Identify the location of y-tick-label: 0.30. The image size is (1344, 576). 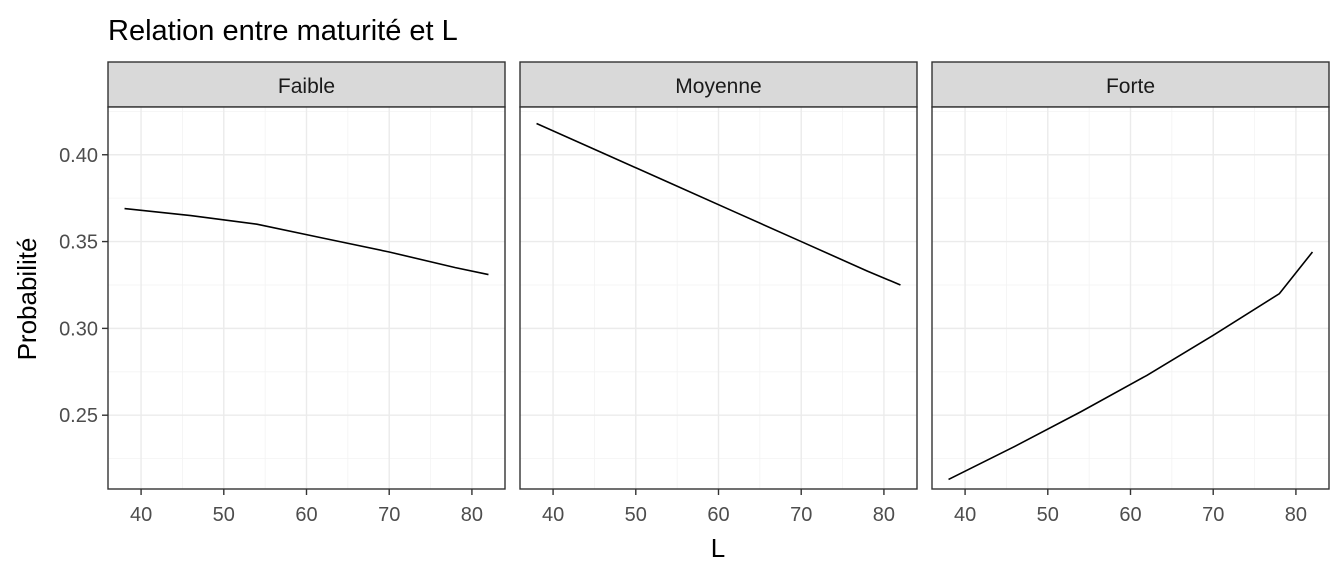
(78, 329).